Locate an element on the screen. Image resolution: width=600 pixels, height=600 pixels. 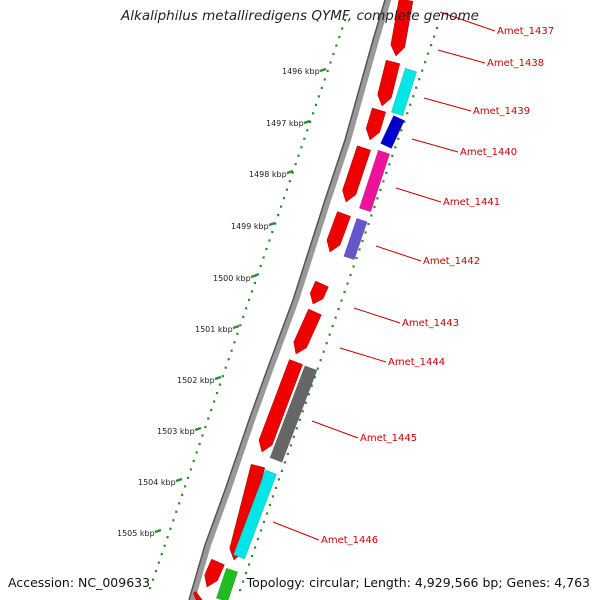
ruler-label-1498-kbp: 1498 kbp is located at coordinates (268, 174).